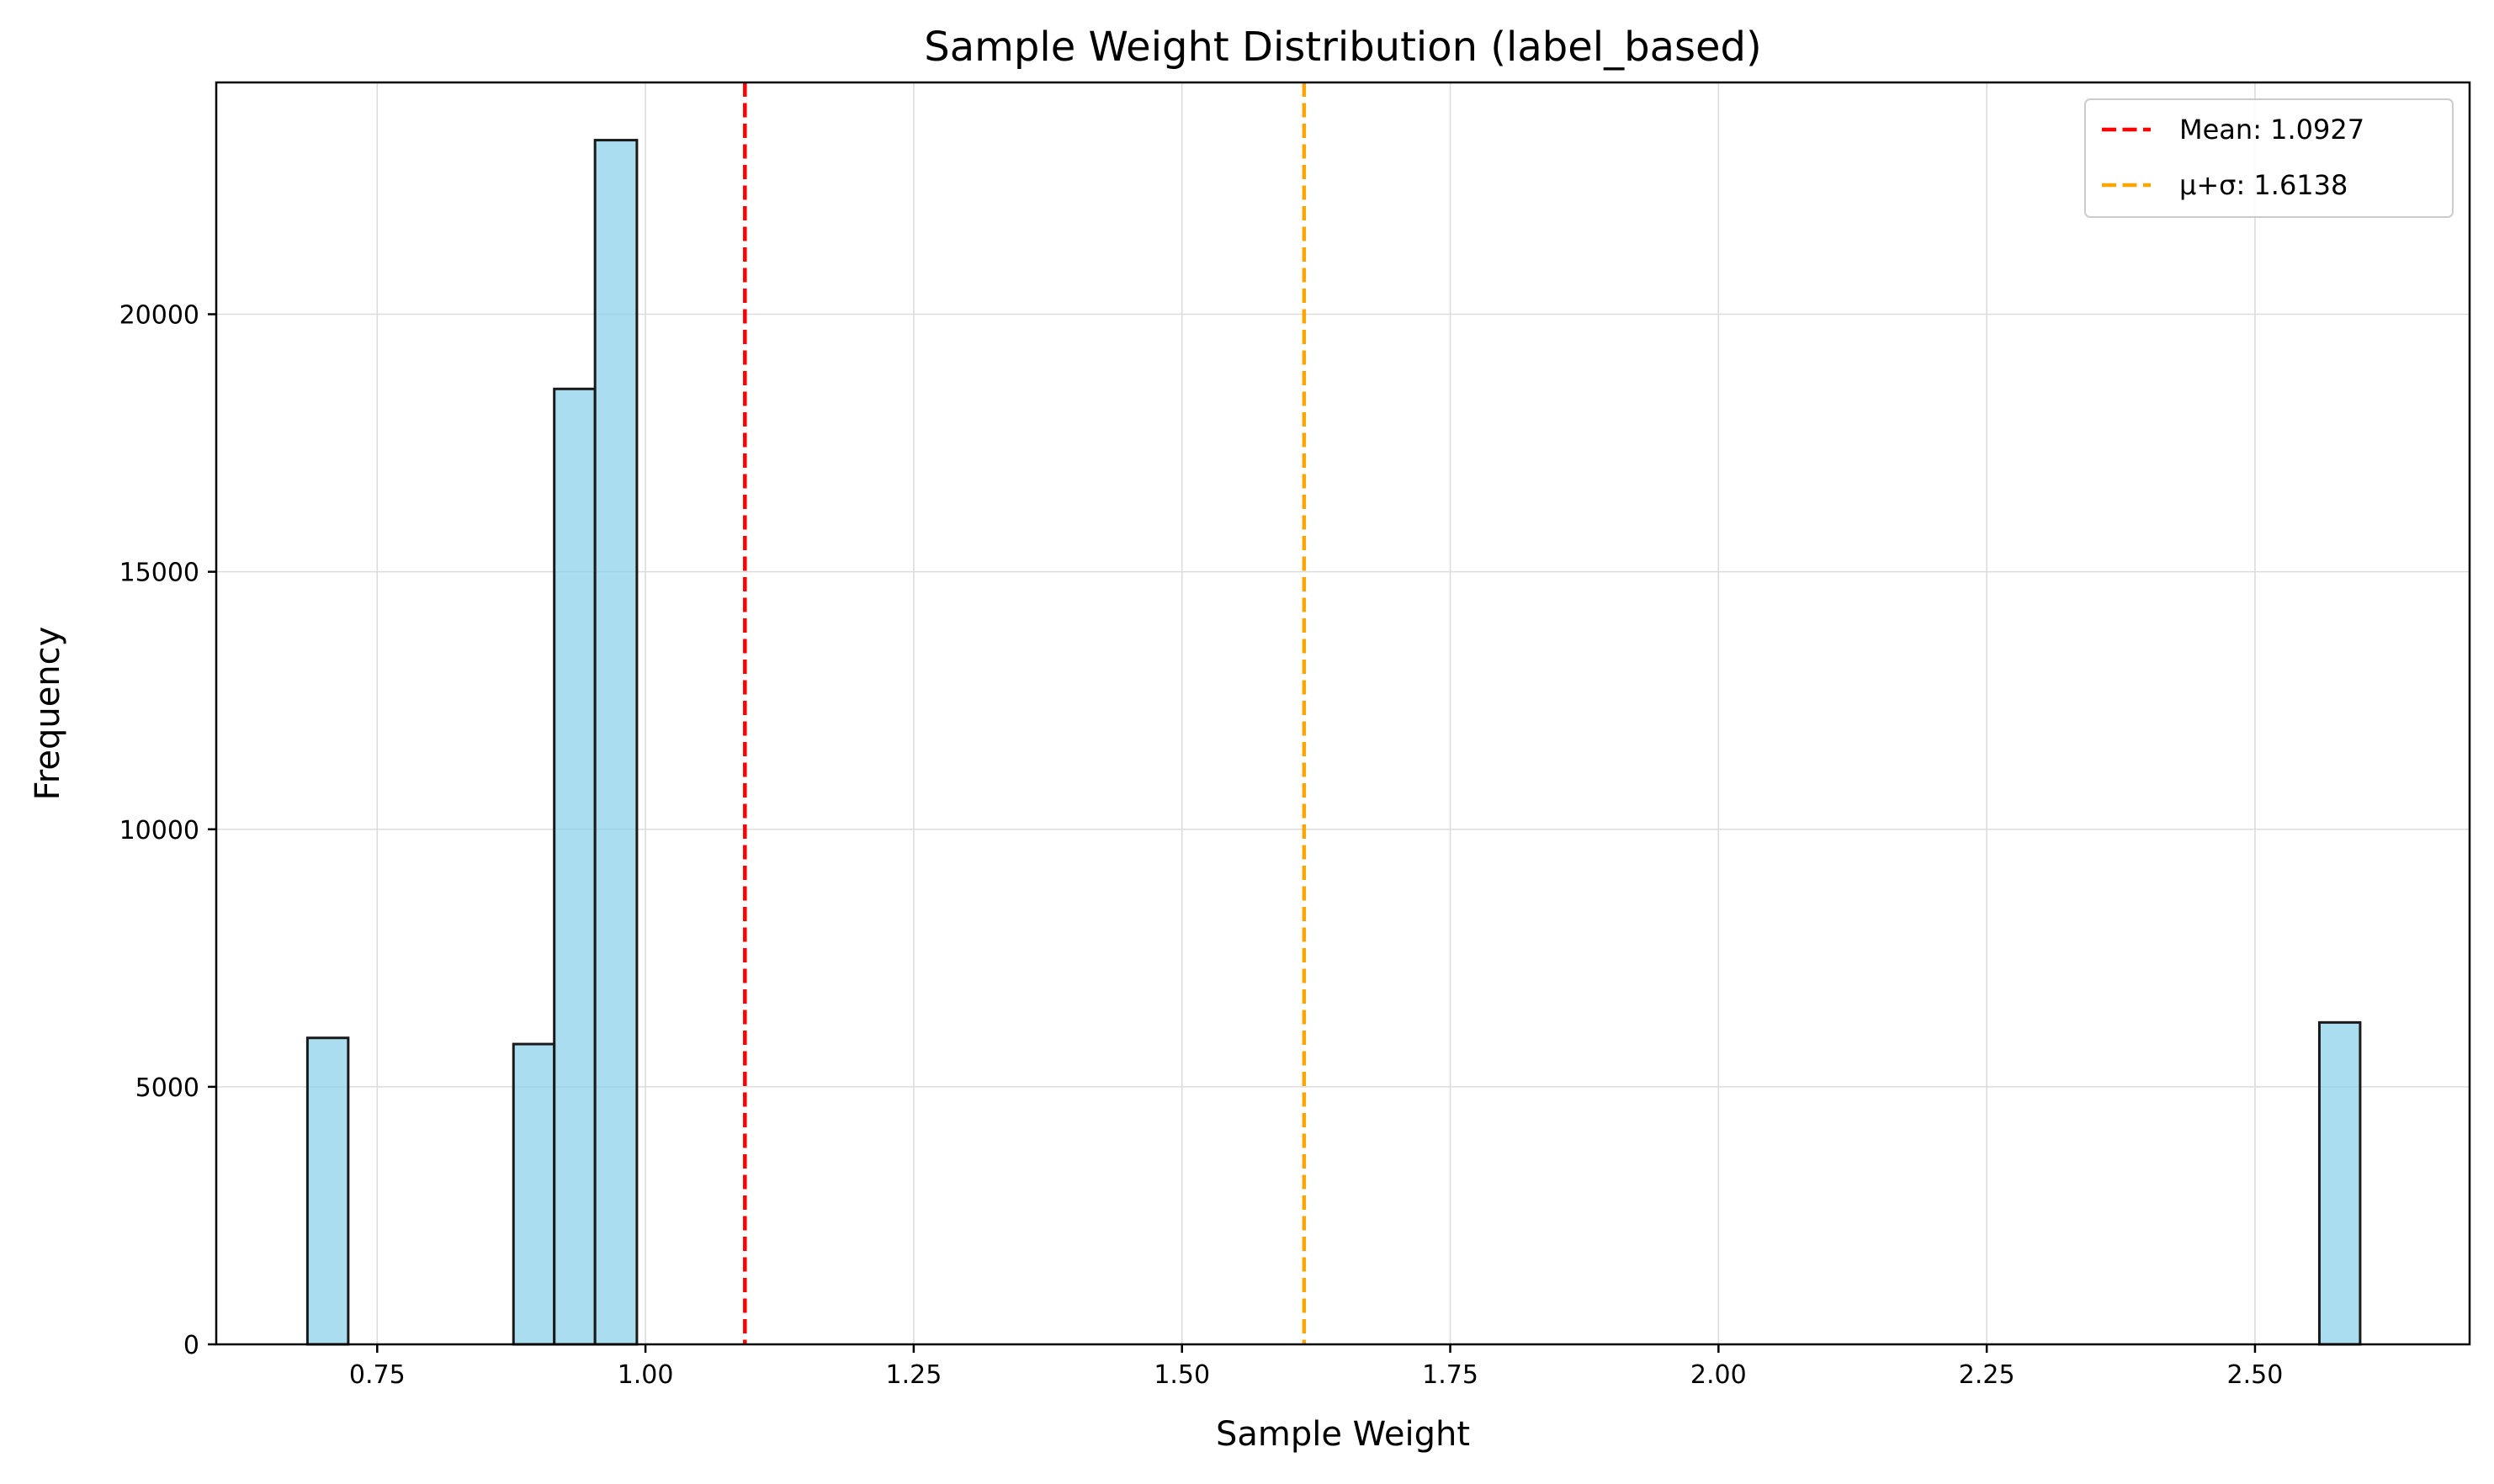 The width and height of the screenshot is (2494, 1484). I want to click on legend-box, so click(2269, 158).